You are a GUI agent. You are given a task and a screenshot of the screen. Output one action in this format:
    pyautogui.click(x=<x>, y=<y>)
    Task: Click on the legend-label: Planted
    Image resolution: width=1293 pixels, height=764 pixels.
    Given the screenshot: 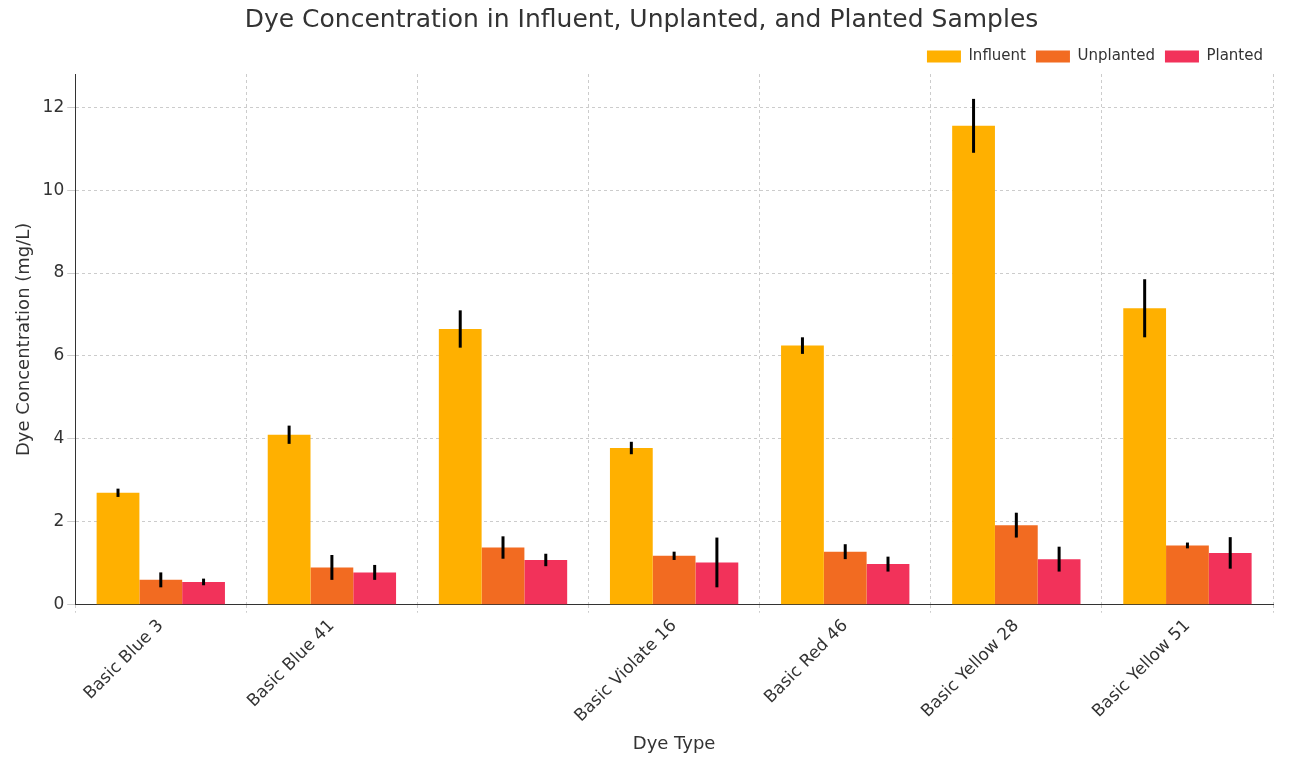 What is the action you would take?
    pyautogui.click(x=1234, y=55)
    